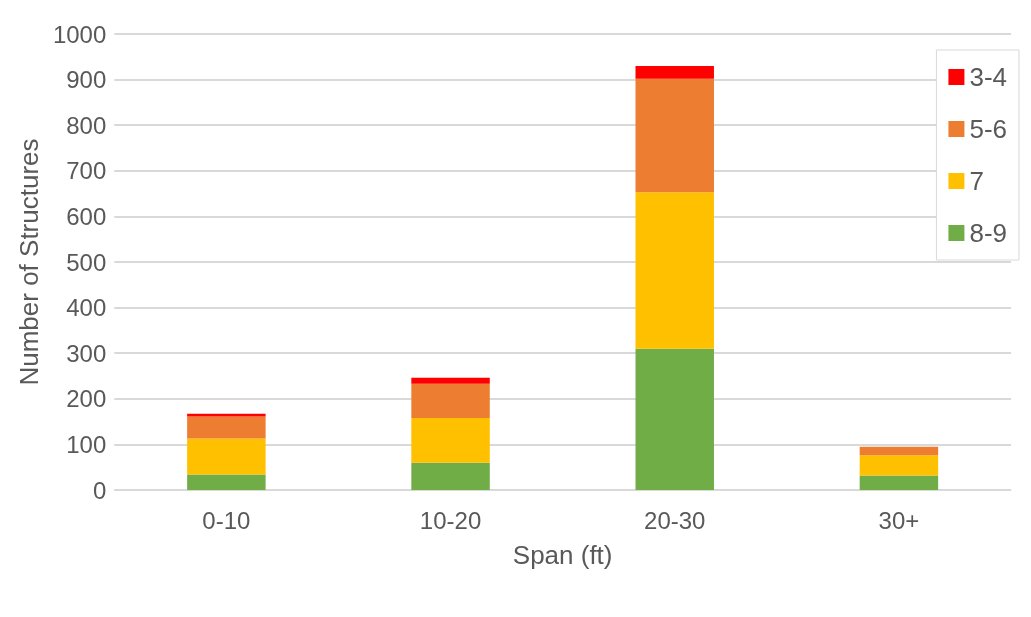  I want to click on y-tick-label: 500, so click(86, 262).